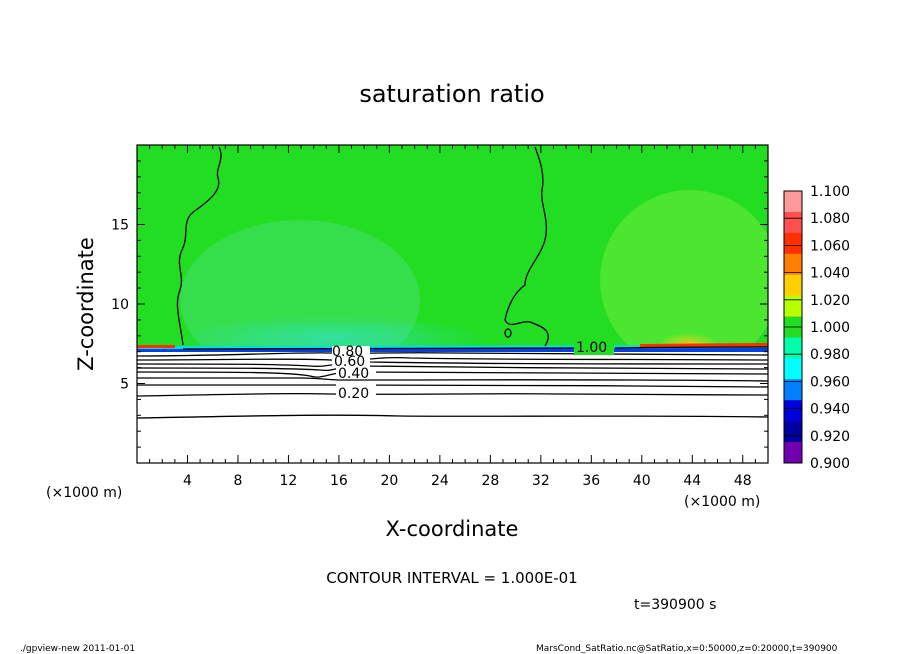  What do you see at coordinates (508, 333) in the screenshot?
I see `contour-line-1.00-small` at bounding box center [508, 333].